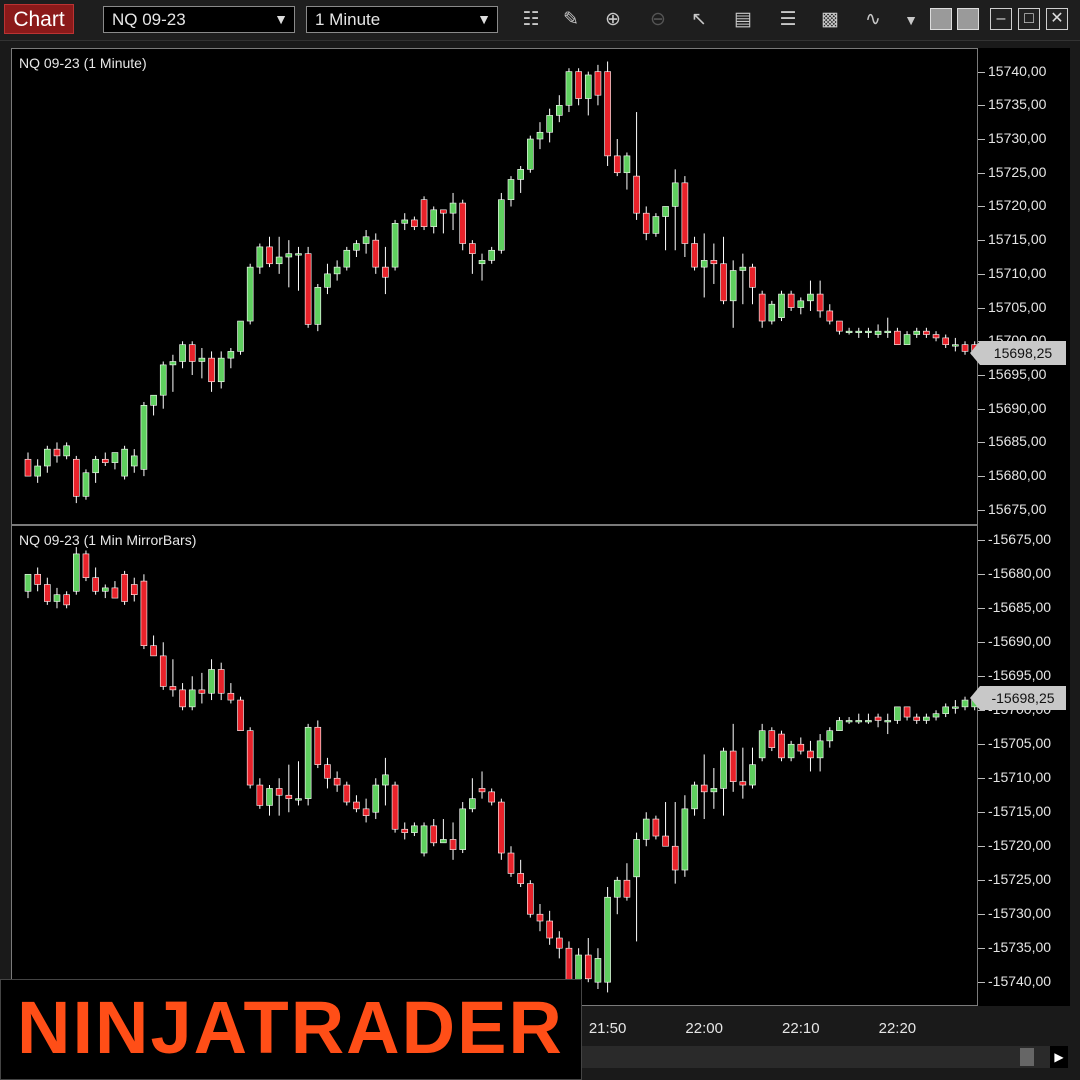  Describe the element at coordinates (1017, 70) in the screenshot. I see `axis-tick-label: 15740,00` at that location.